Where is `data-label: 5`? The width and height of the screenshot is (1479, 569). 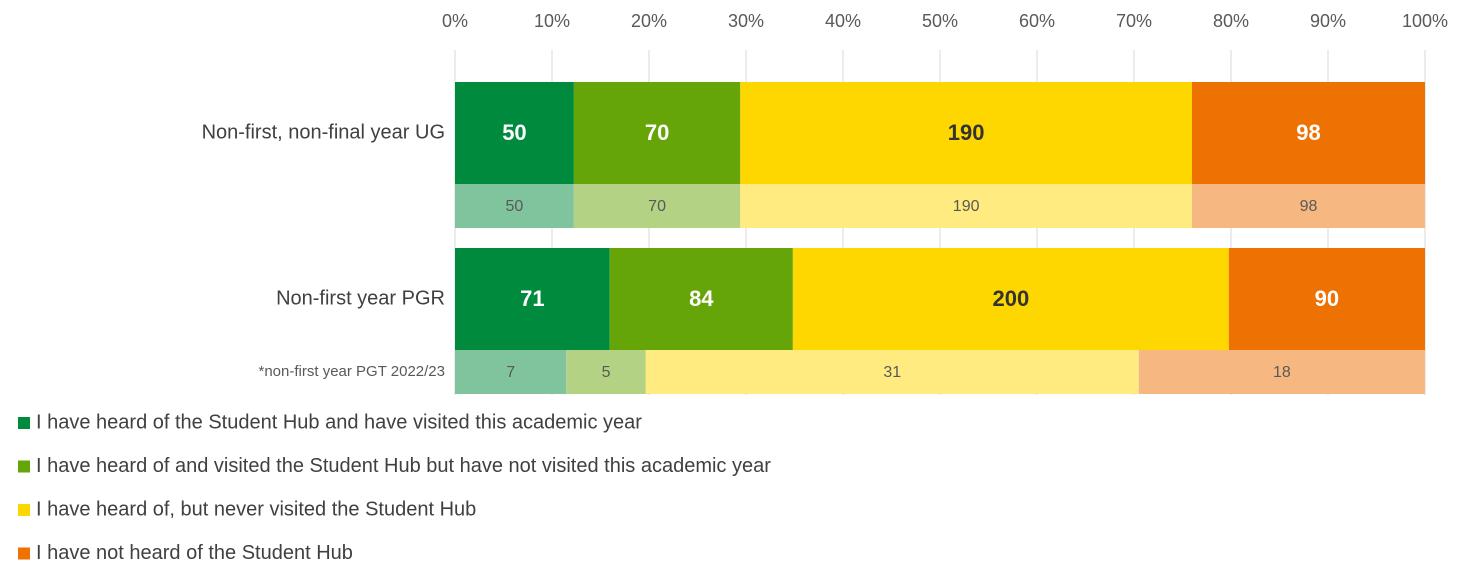 data-label: 5 is located at coordinates (606, 372).